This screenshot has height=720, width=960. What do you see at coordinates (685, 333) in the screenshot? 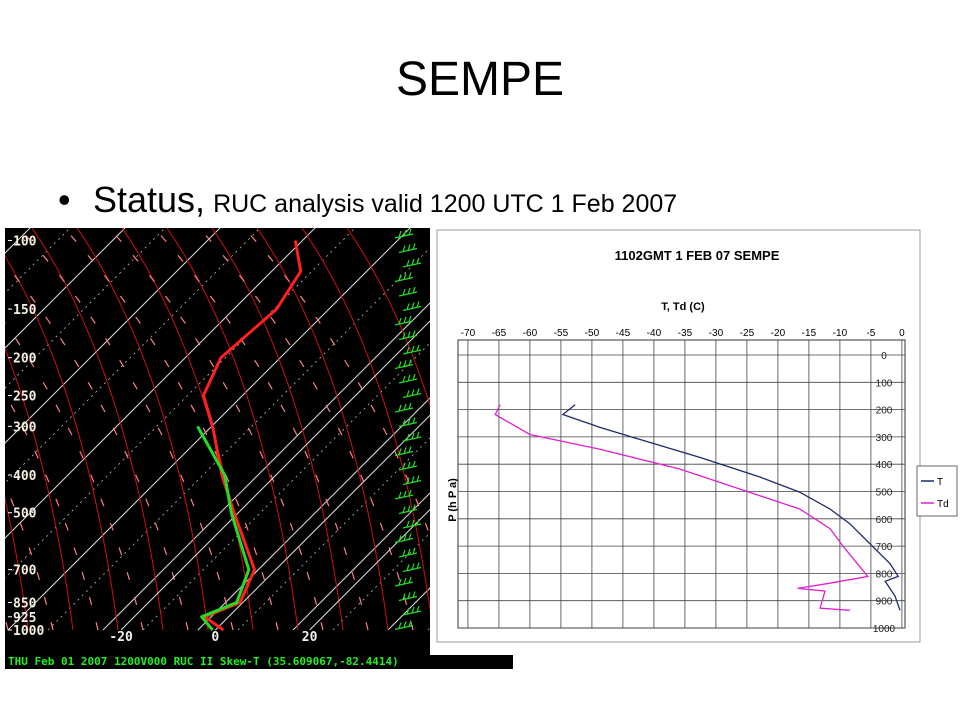
I see `x-tick-label: -35` at bounding box center [685, 333].